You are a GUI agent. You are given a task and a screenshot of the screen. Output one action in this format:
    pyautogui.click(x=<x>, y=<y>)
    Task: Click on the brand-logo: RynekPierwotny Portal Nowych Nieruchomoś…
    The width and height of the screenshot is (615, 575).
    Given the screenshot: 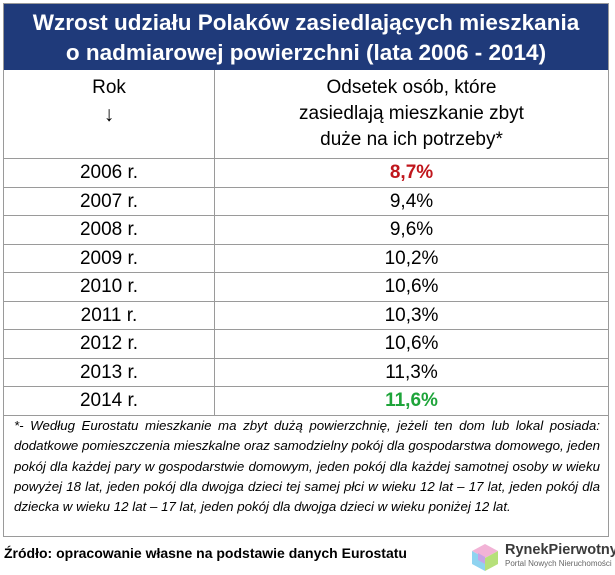 What is the action you would take?
    pyautogui.click(x=542, y=557)
    